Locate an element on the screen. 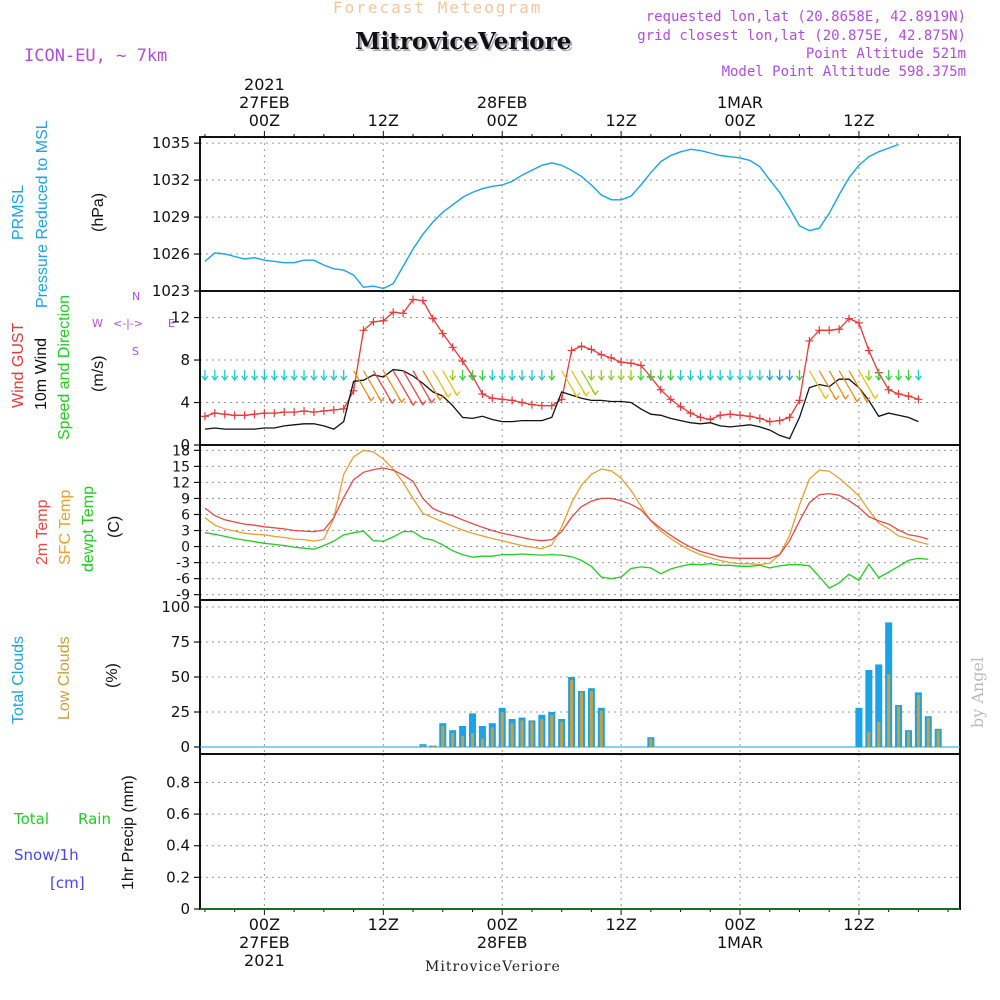 This screenshot has height=1000, width=1000. station-name: MitroviceVeriore is located at coordinates (463, 41).